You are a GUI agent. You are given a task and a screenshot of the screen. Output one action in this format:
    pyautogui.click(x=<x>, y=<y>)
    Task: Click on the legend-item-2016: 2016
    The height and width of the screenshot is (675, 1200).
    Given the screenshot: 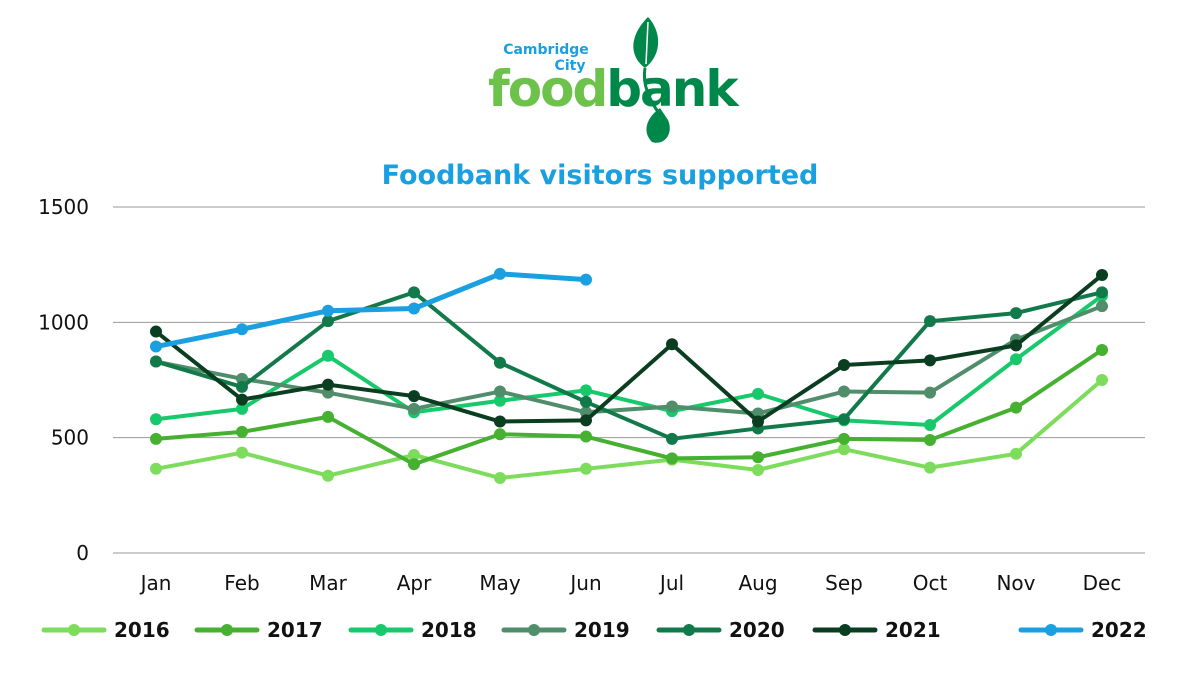 What is the action you would take?
    pyautogui.click(x=105, y=630)
    